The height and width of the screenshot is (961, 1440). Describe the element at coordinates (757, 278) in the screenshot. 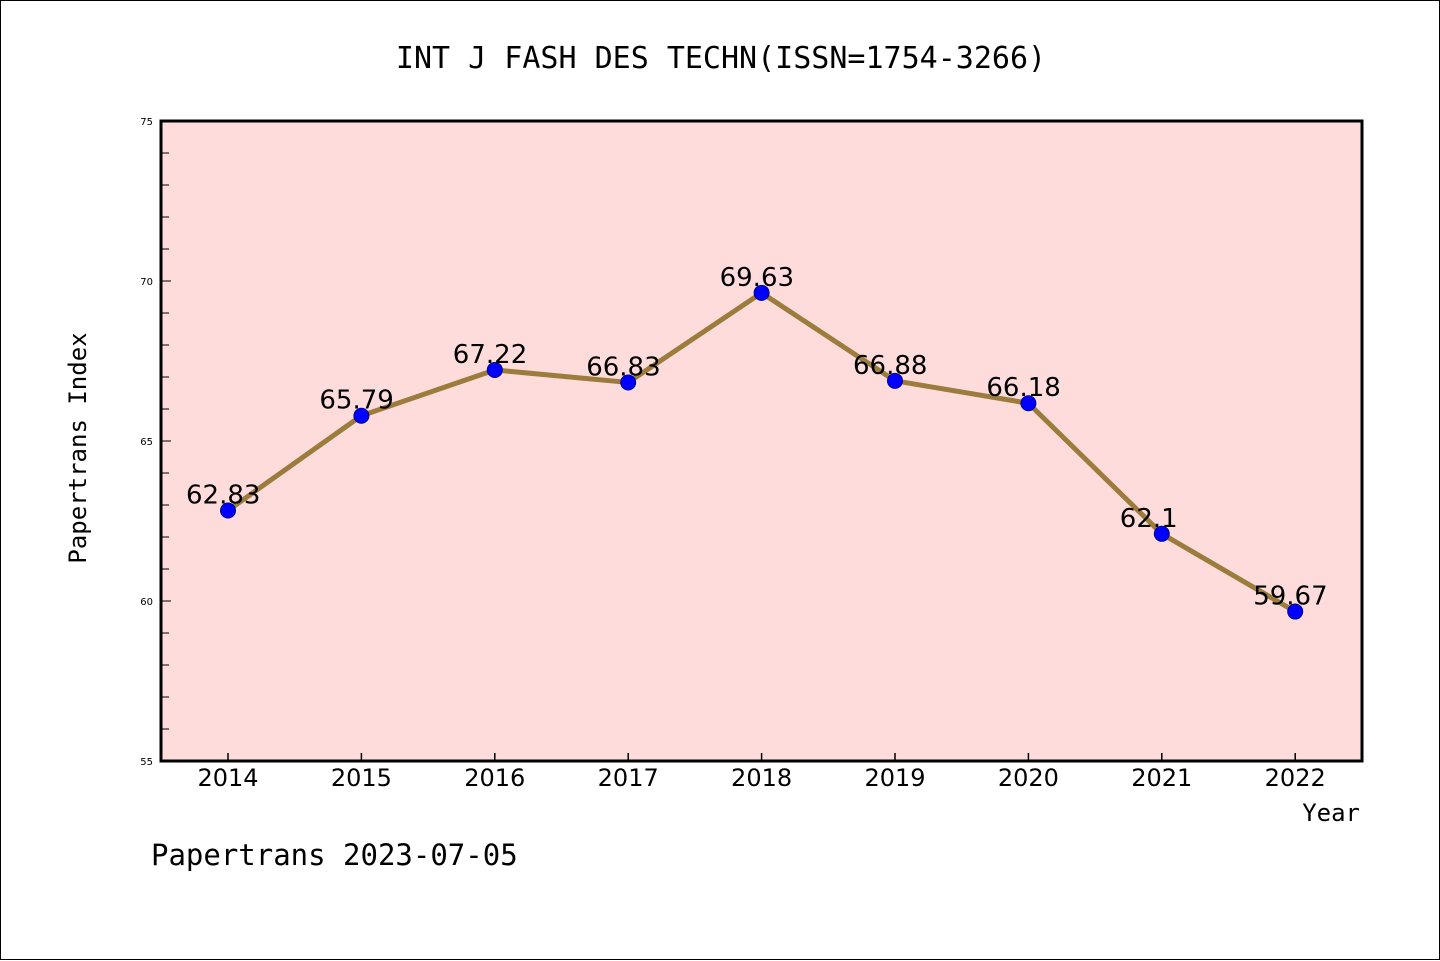

I see `data-label: 69.63` at that location.